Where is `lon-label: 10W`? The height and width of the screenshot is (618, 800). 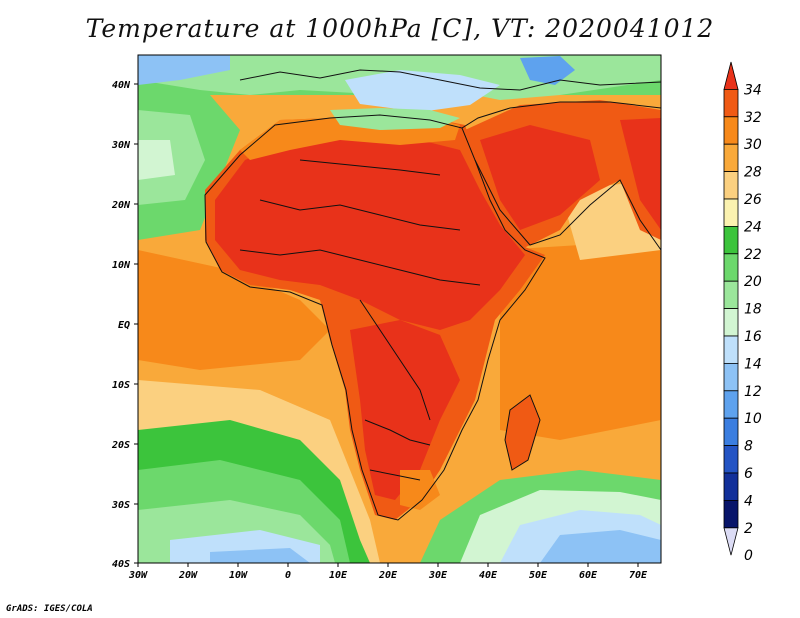
lon-label: 10W is located at coordinates (238, 575).